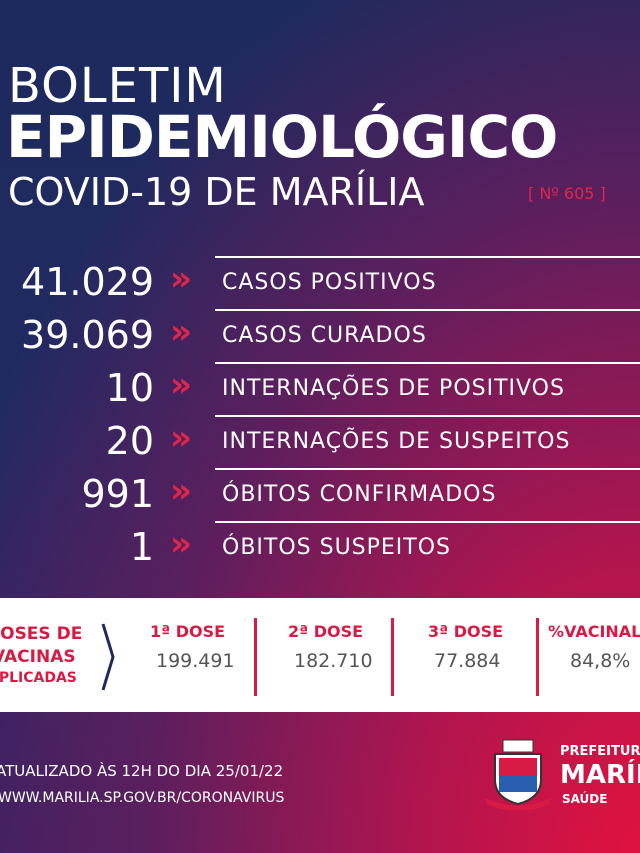 Image resolution: width=640 pixels, height=853 pixels. Describe the element at coordinates (108, 657) in the screenshot. I see `chevron` at that location.